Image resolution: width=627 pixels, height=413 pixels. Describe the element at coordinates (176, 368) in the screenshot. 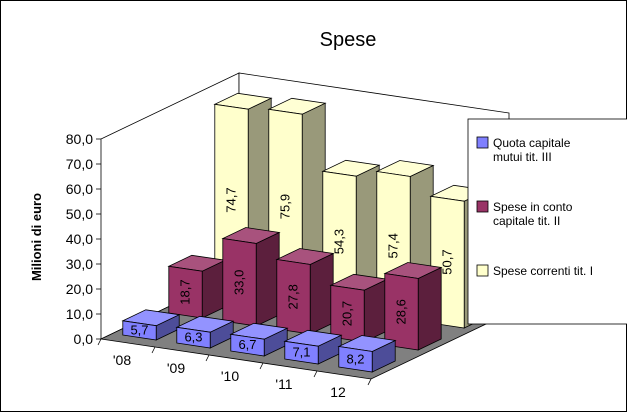

I see `x-tick-label: '09` at that location.